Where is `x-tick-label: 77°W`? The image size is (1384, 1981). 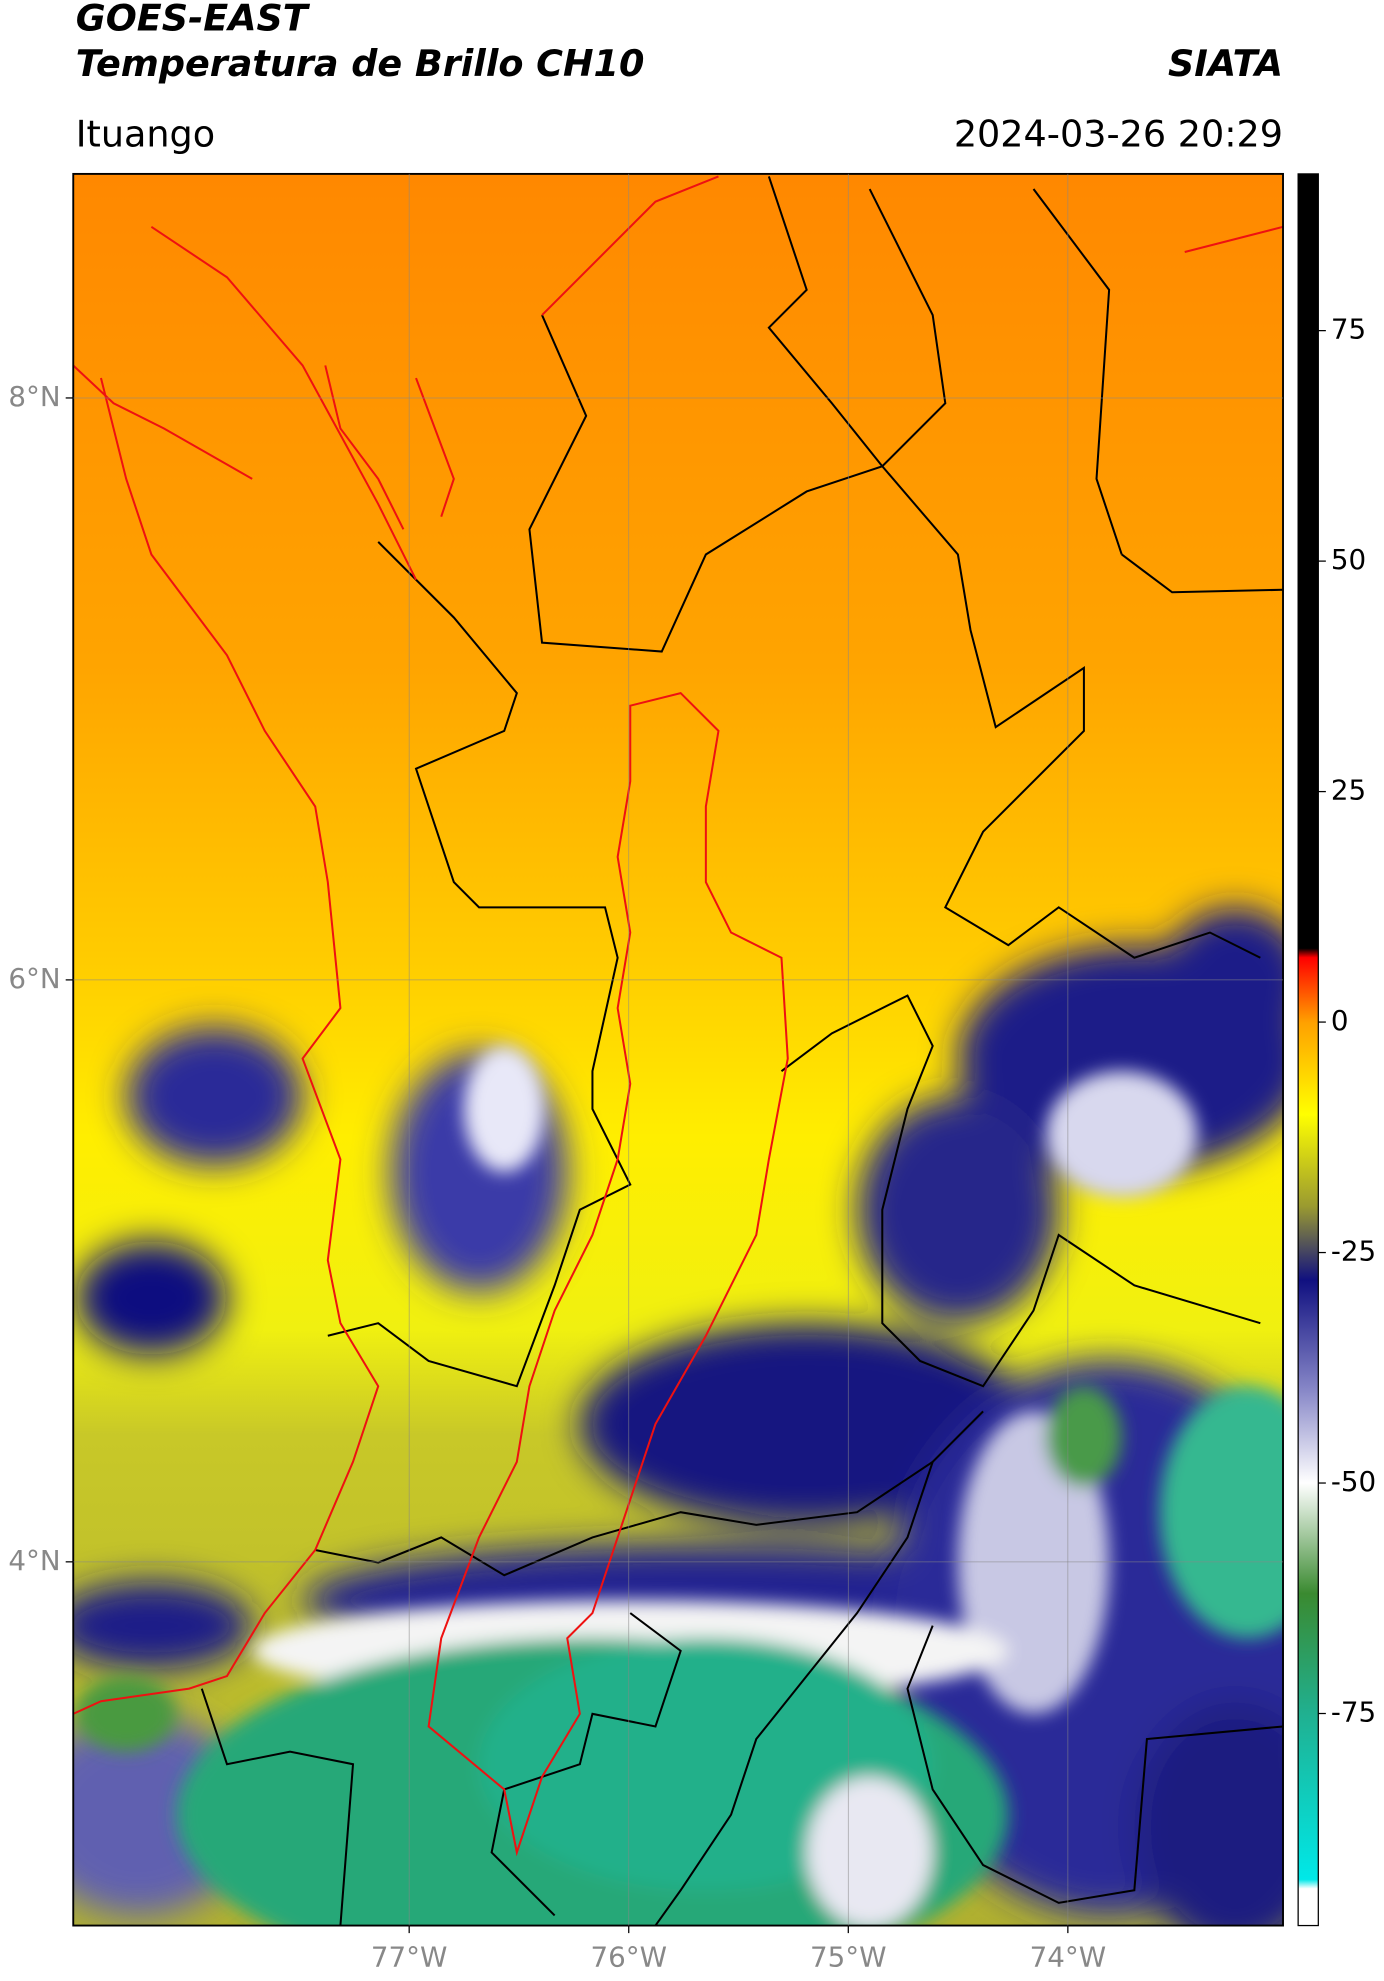 x-tick-label: 77°W is located at coordinates (409, 1956).